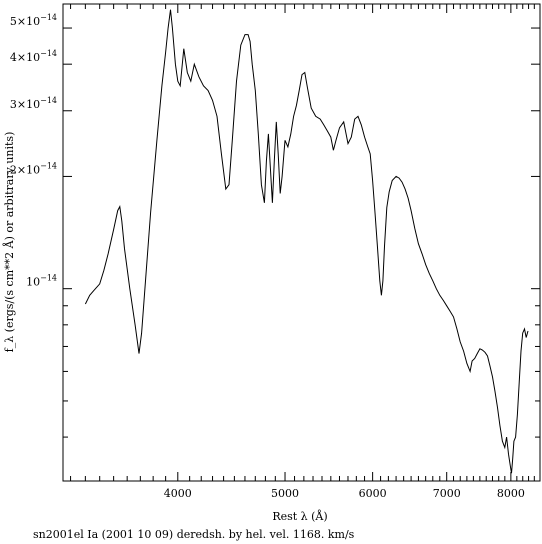 Image resolution: width=542 pixels, height=544 pixels. Describe the element at coordinates (511, 493) in the screenshot. I see `x-tick-label: 8000` at that location.